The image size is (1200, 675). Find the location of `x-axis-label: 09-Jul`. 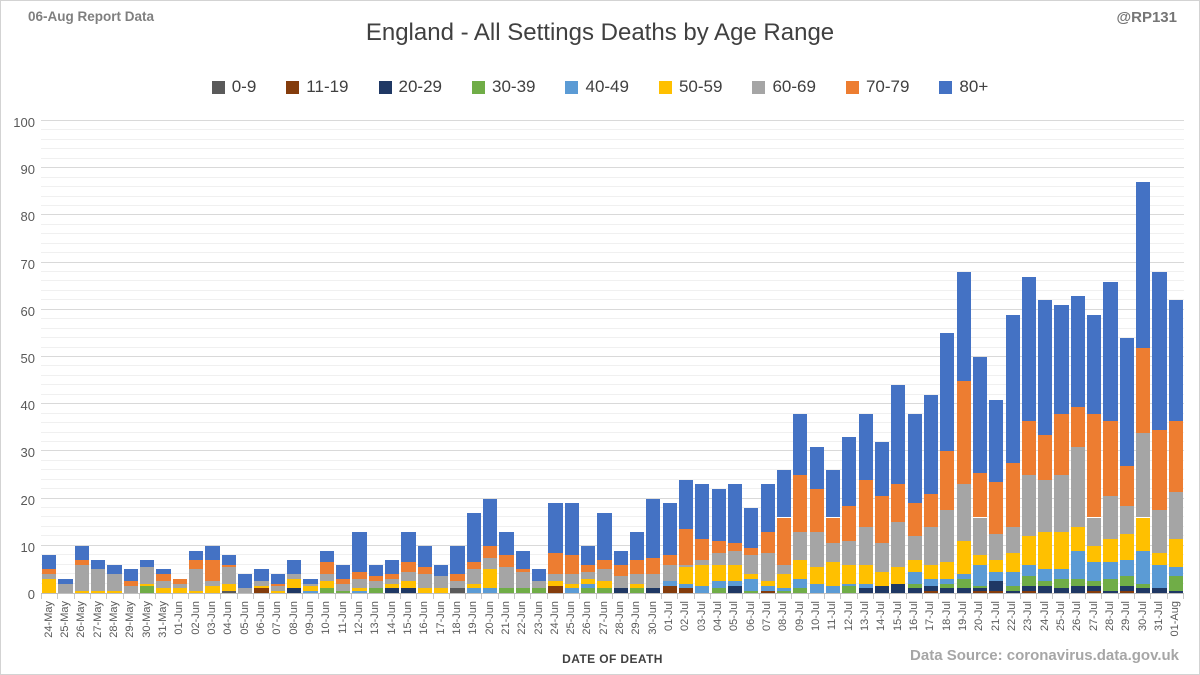

x-axis-label: 09-Jul is located at coordinates (800, 625).